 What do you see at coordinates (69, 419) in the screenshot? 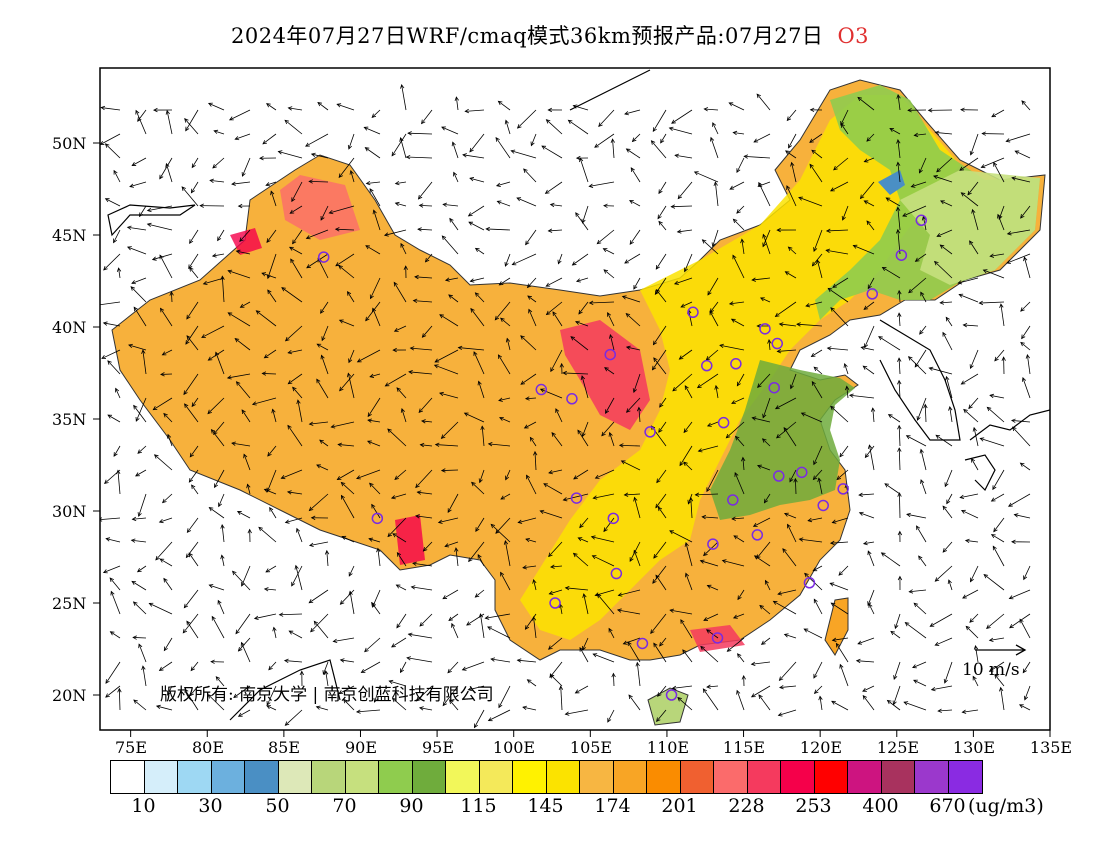
I see `lat-label: 35N` at bounding box center [69, 419].